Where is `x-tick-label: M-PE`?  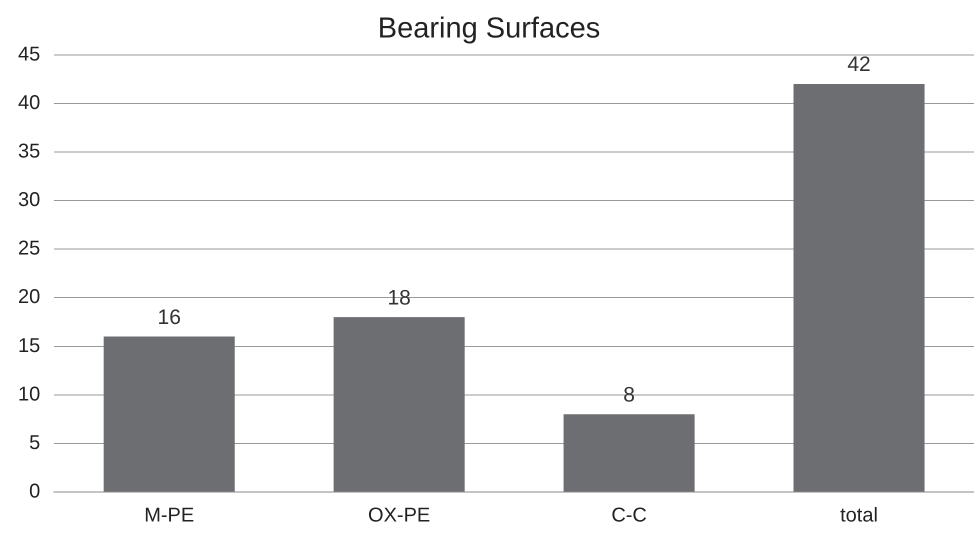 x-tick-label: M-PE is located at coordinates (169, 515).